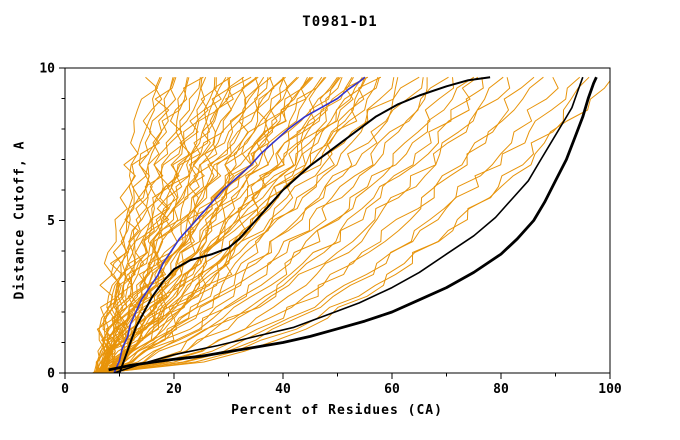  What do you see at coordinates (337, 410) in the screenshot?
I see `x-axis-label: Percent of Residues (CA)` at bounding box center [337, 410].